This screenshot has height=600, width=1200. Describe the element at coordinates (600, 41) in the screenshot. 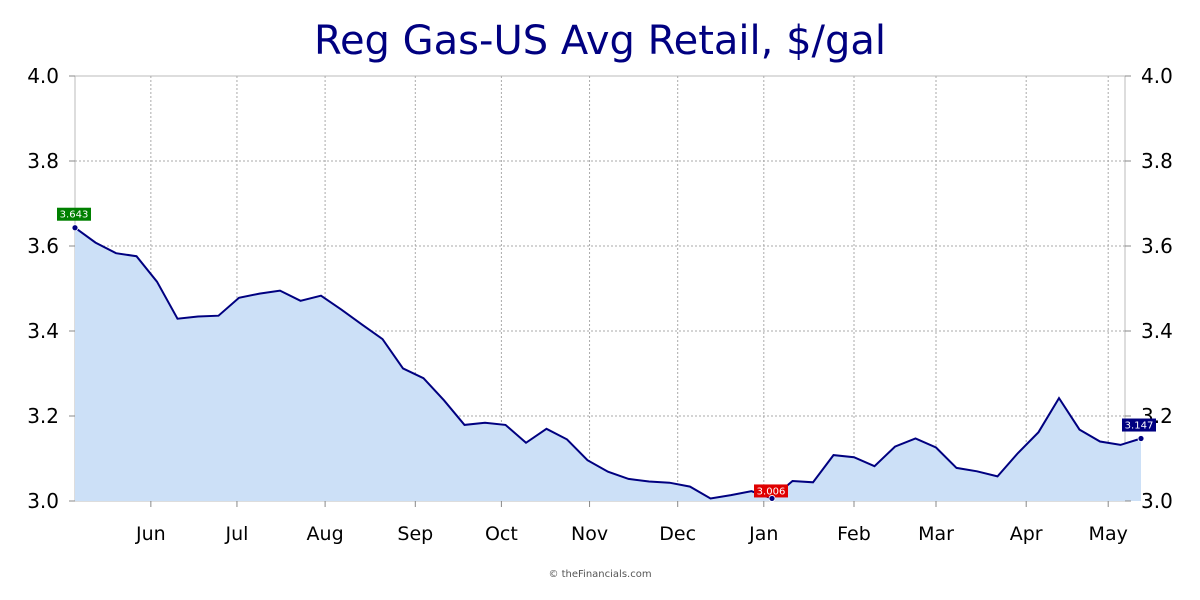

I see `chart-title: Reg Gas-US Avg Retail, $/gal` at that location.